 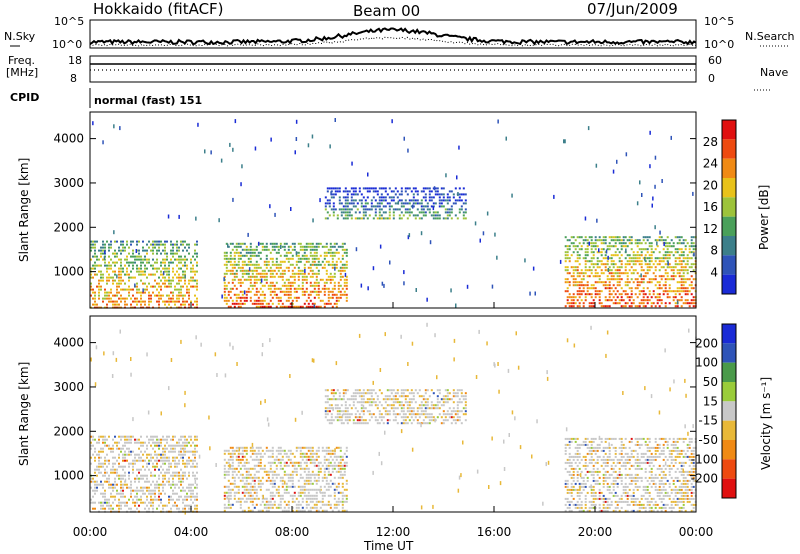 I want to click on noise-right-tick-top: 10^5, so click(x=719, y=21).